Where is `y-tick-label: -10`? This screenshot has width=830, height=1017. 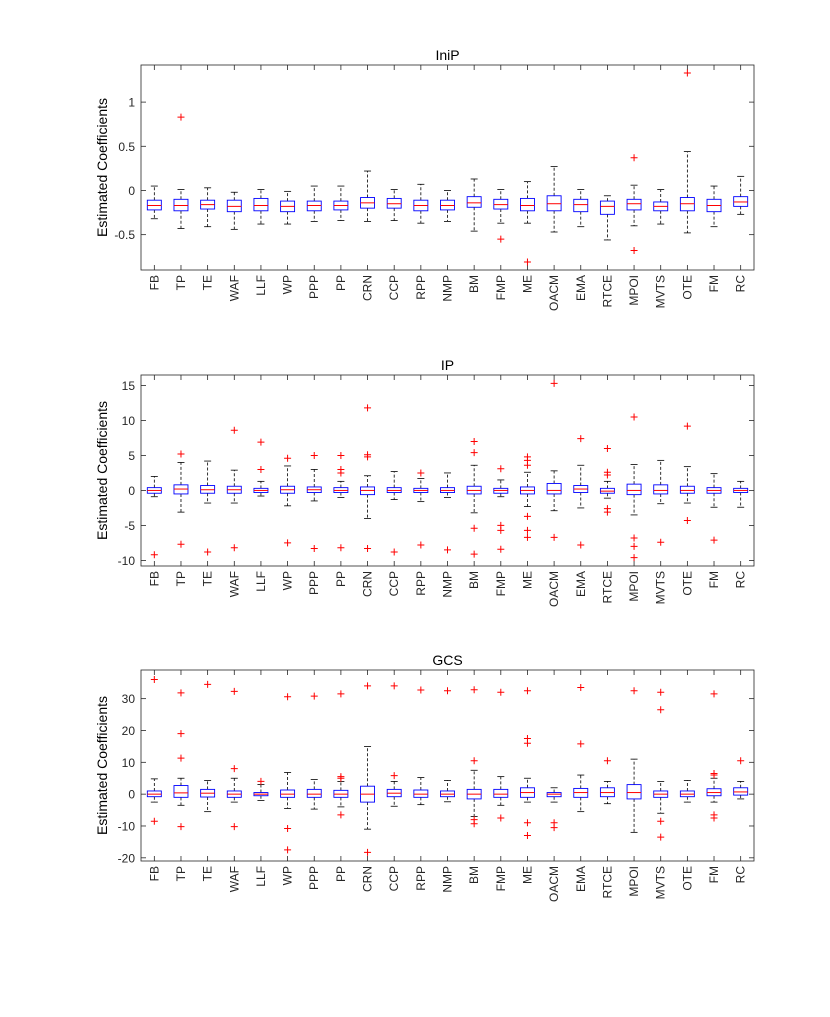 y-tick-label: -10 is located at coordinates (127, 561).